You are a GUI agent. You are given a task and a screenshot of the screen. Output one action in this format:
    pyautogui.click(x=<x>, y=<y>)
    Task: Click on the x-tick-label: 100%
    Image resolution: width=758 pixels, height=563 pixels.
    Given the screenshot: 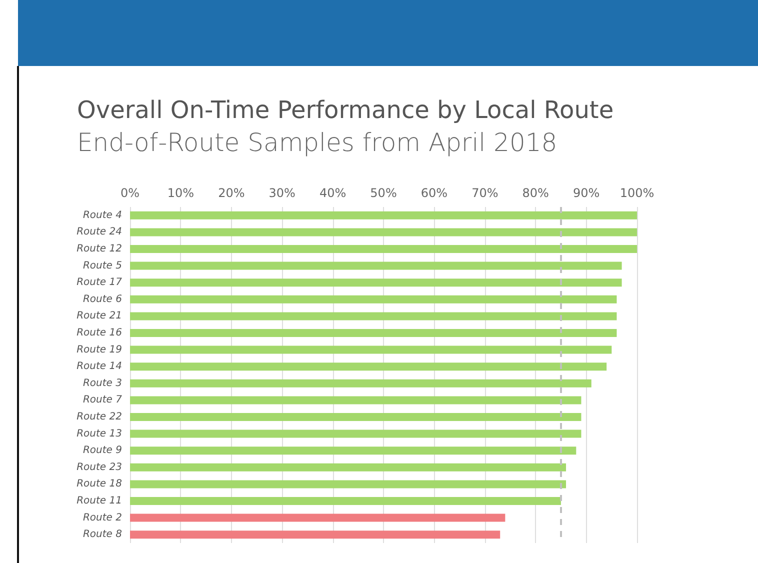 What is the action you would take?
    pyautogui.click(x=637, y=193)
    